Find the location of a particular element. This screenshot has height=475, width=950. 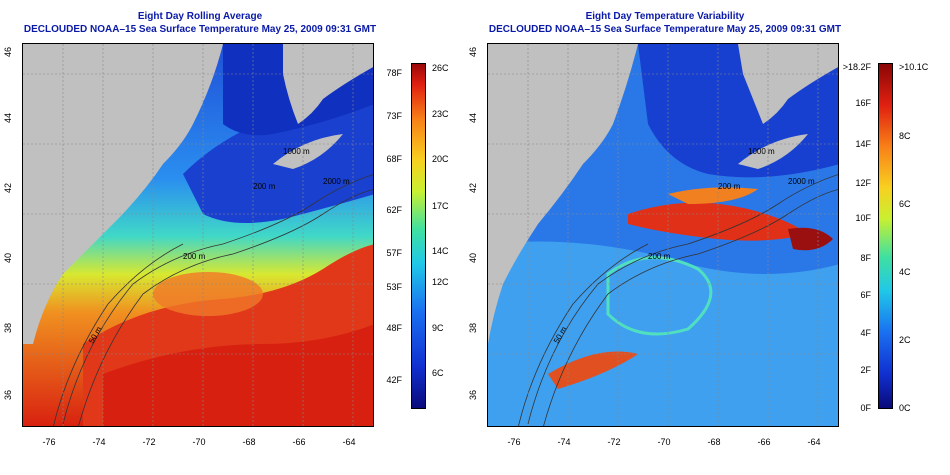

colorbar-f-label: 12F is located at coordinates (863, 183).